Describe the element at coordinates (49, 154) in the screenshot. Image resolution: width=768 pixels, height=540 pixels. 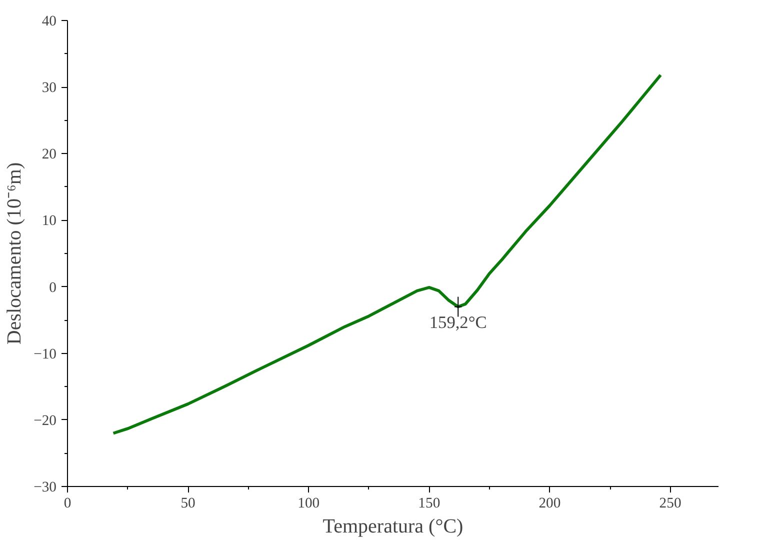
I see `y-tick-label: 20` at that location.